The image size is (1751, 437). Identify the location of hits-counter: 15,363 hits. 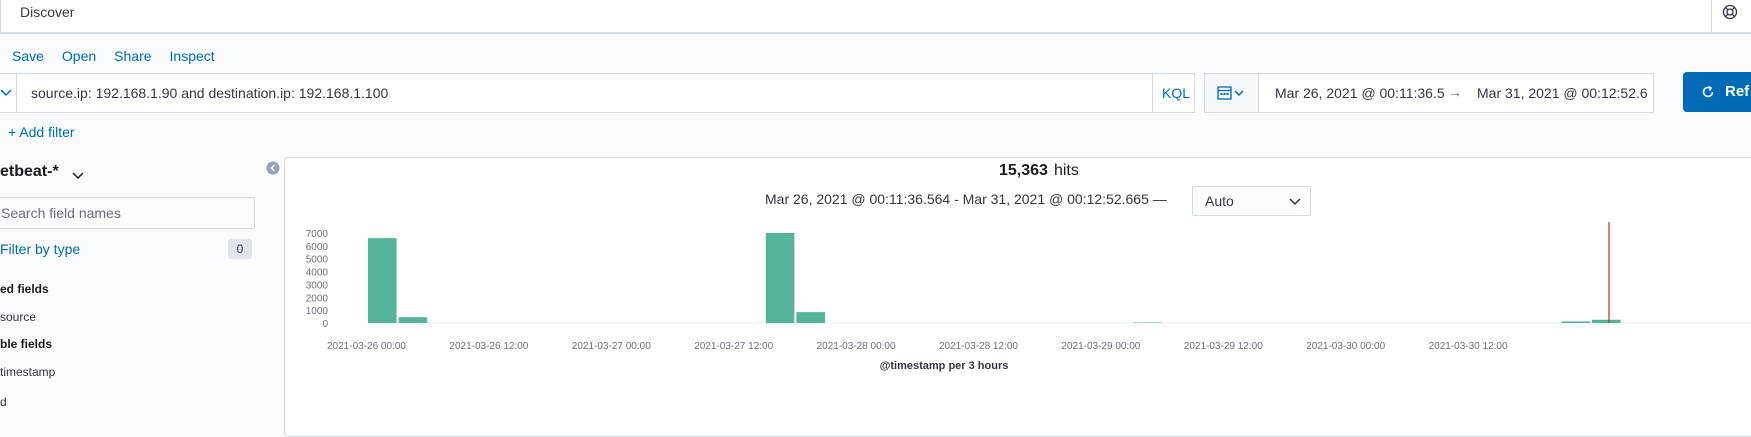
(1039, 171).